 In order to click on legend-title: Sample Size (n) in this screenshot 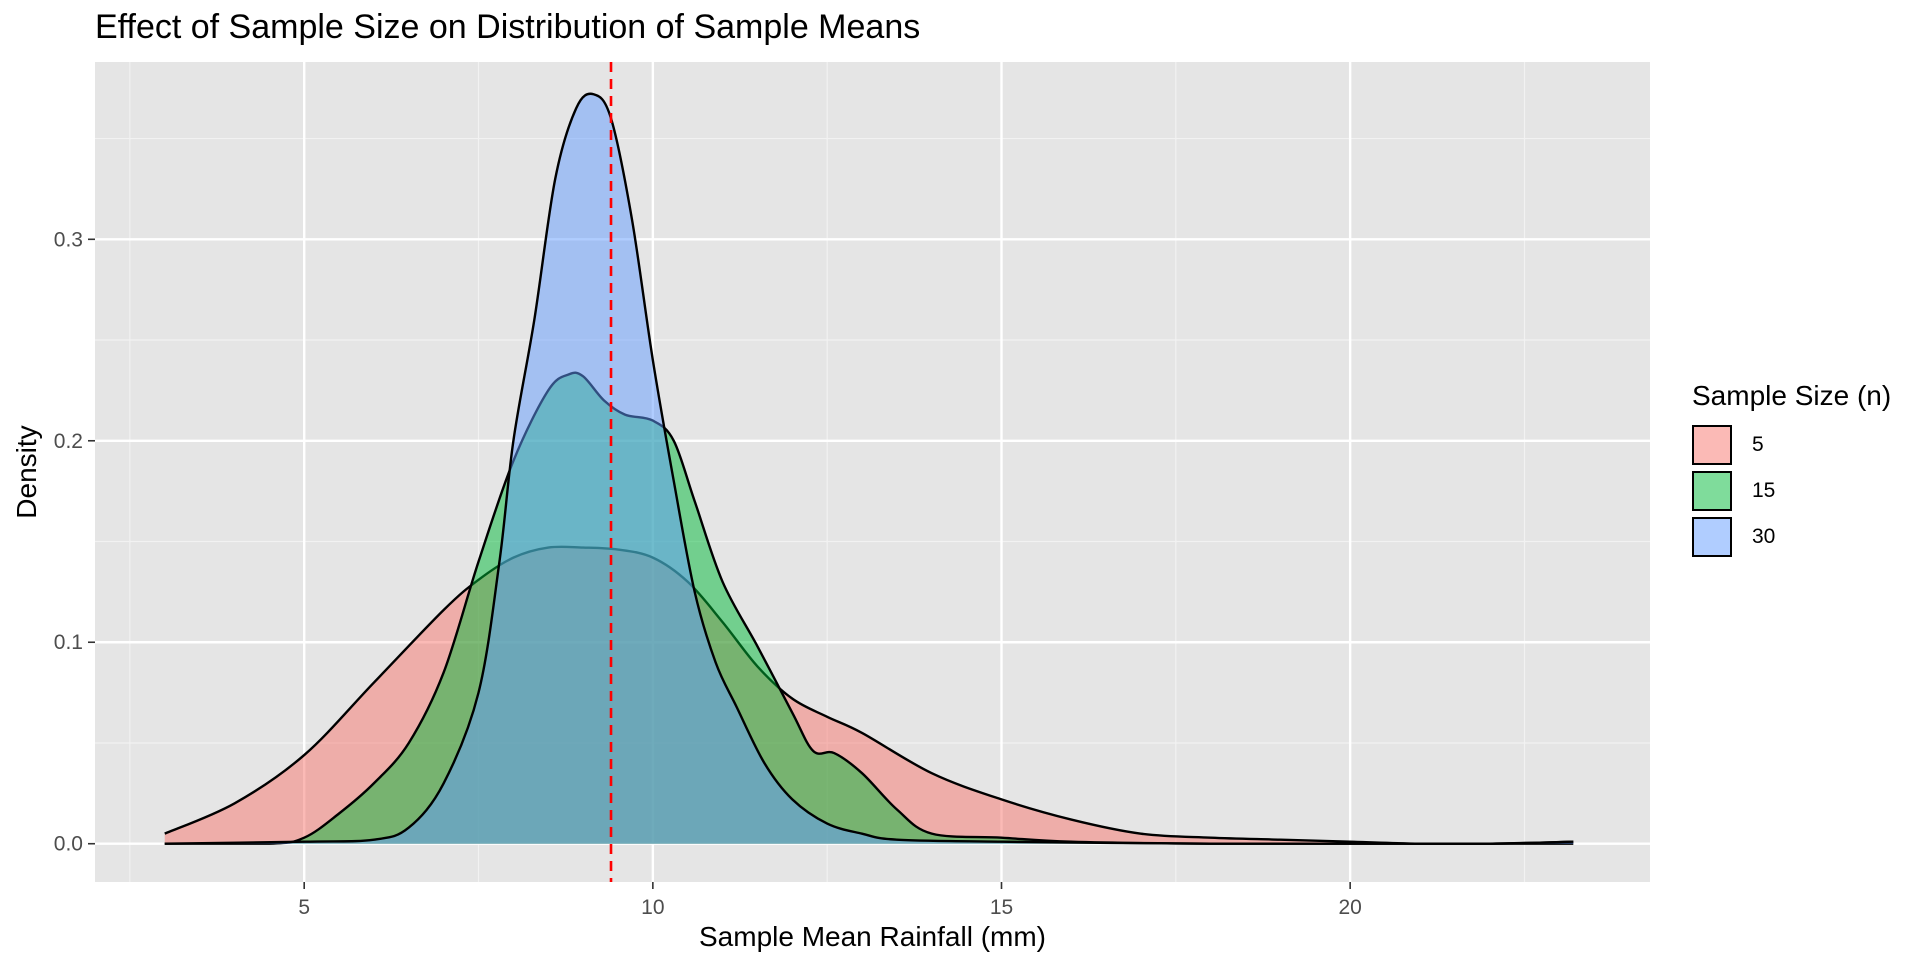, I will do `click(1792, 395)`.